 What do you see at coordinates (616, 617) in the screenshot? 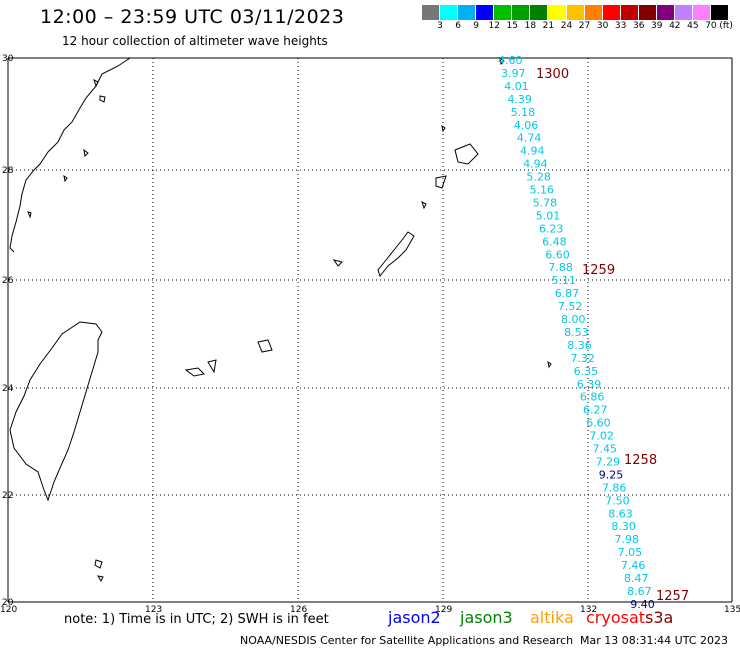
I see `legend-cryosat: cryosat` at bounding box center [616, 617].